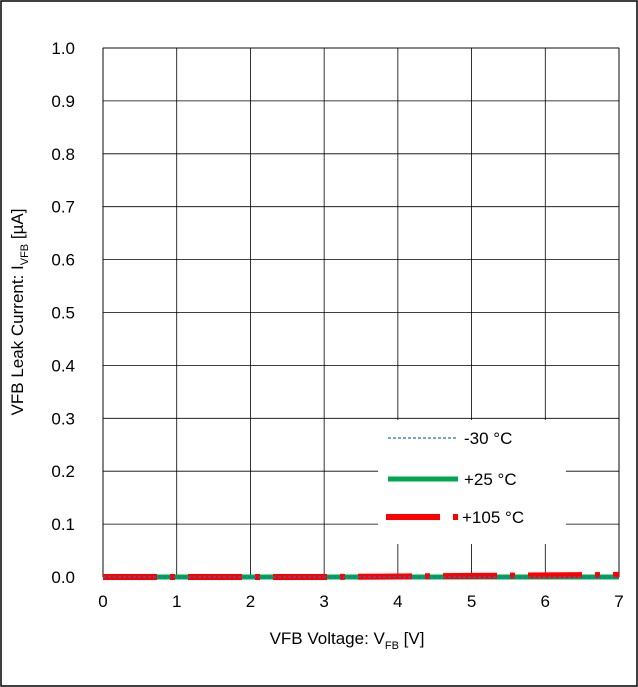 The width and height of the screenshot is (638, 687). What do you see at coordinates (63, 260) in the screenshot?
I see `y-tick-label: 0.6` at bounding box center [63, 260].